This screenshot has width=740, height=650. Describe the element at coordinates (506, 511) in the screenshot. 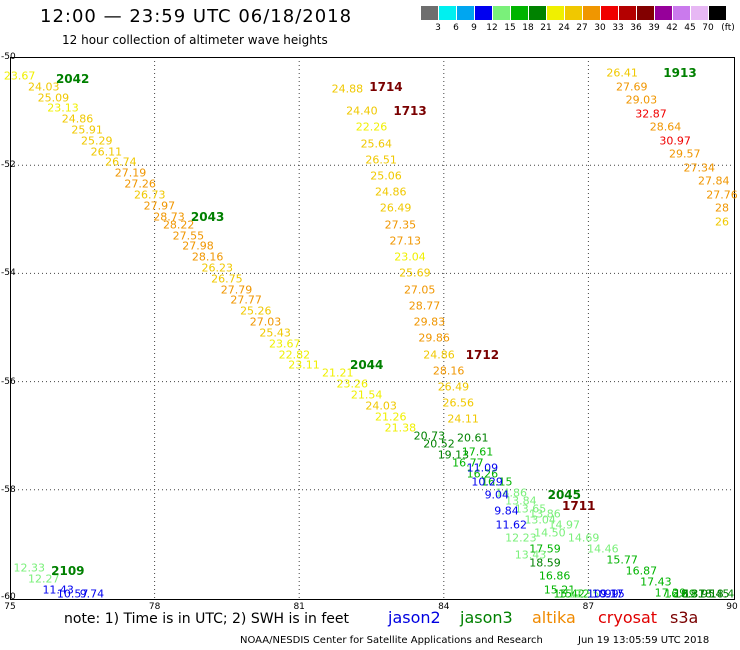

I see `wave-height-value: 9.84` at that location.